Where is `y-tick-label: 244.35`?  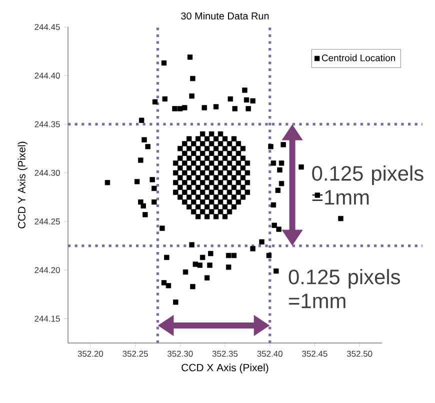
y-tick-label: 244.35 is located at coordinates (47, 124).